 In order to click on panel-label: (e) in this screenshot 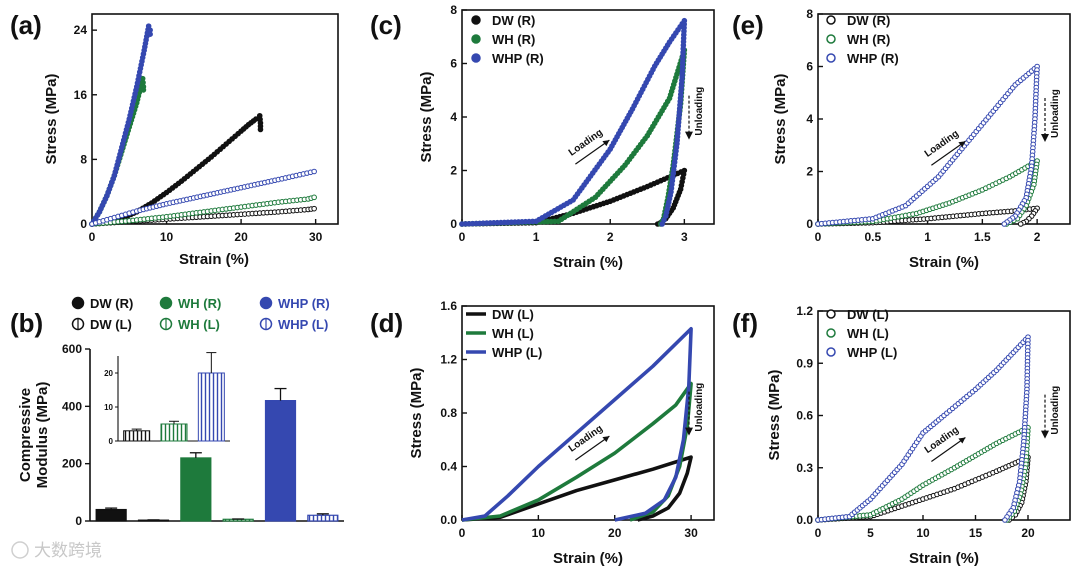, I will do `click(748, 25)`.